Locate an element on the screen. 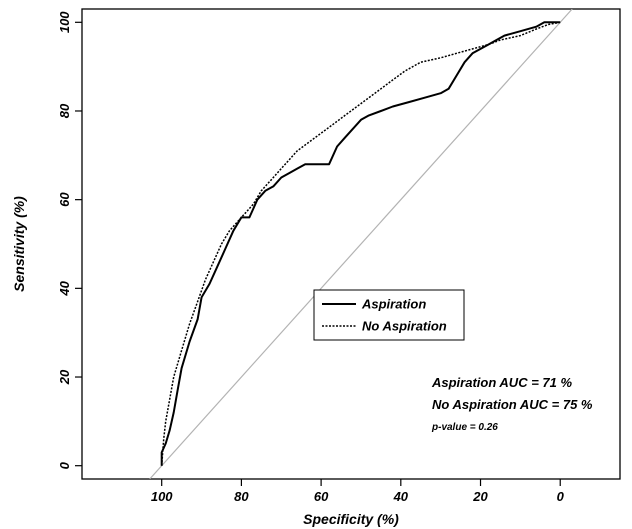  y-tick-label: 0 is located at coordinates (64, 465).